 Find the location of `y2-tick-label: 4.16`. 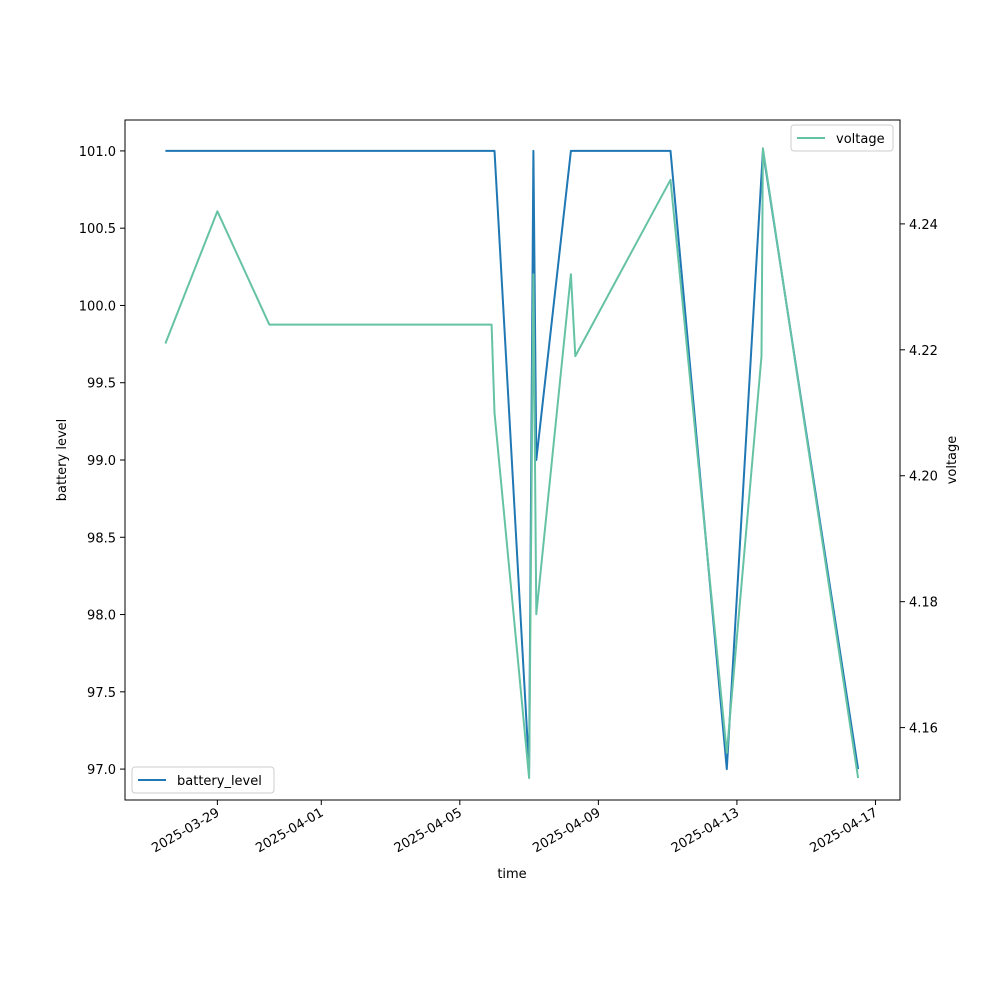

y2-tick-label: 4.16 is located at coordinates (923, 729).